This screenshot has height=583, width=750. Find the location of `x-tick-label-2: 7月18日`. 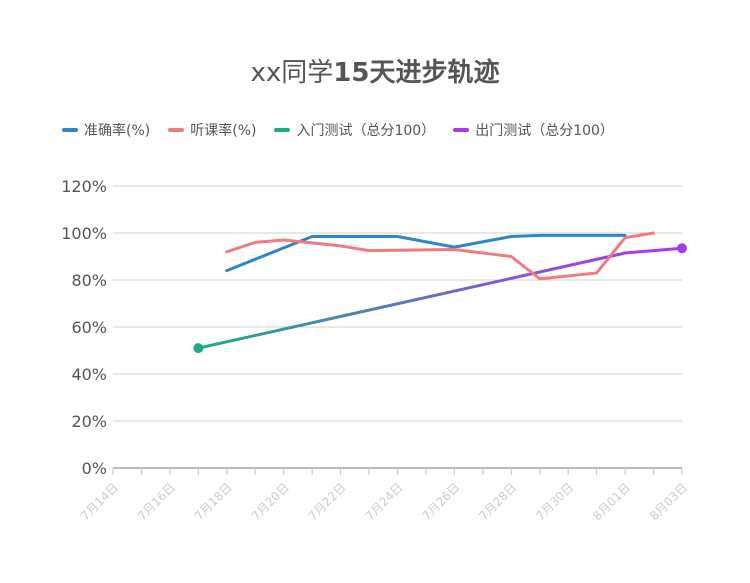

x-tick-label-2: 7月18日 is located at coordinates (213, 501).